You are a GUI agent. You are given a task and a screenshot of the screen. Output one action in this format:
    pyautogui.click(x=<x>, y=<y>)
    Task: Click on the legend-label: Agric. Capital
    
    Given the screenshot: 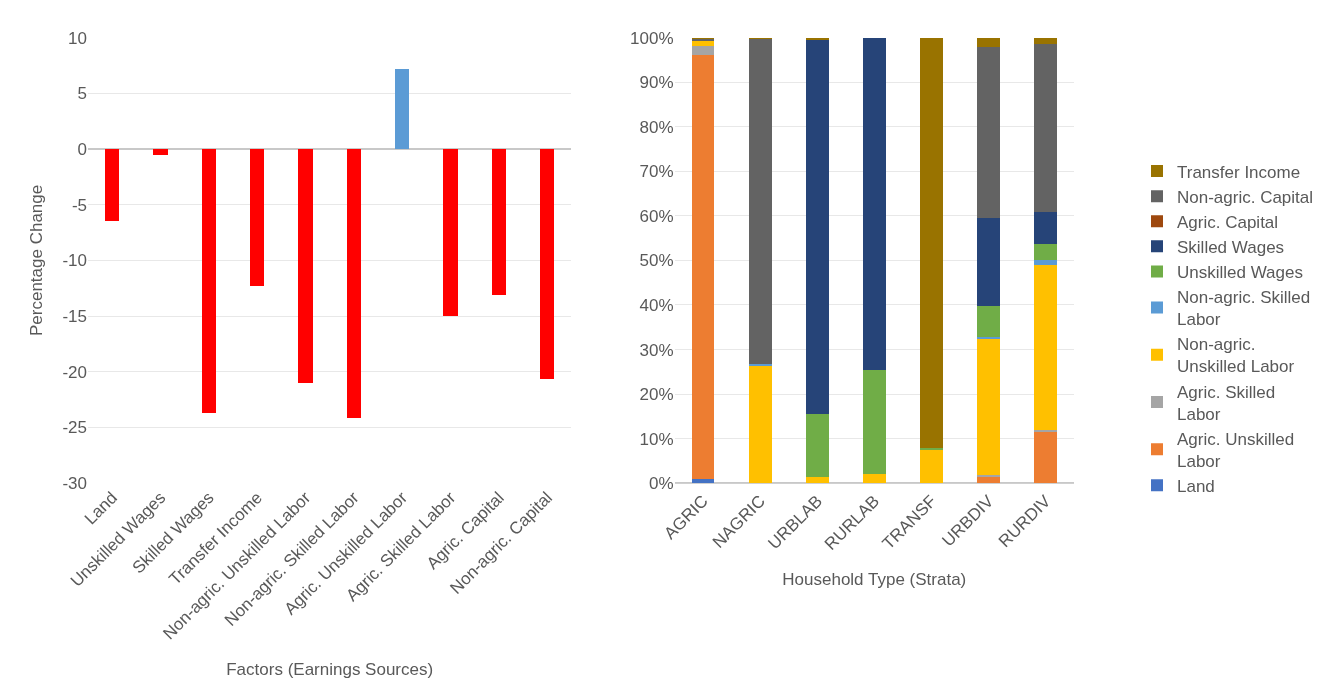 What is the action you would take?
    pyautogui.click(x=1228, y=222)
    